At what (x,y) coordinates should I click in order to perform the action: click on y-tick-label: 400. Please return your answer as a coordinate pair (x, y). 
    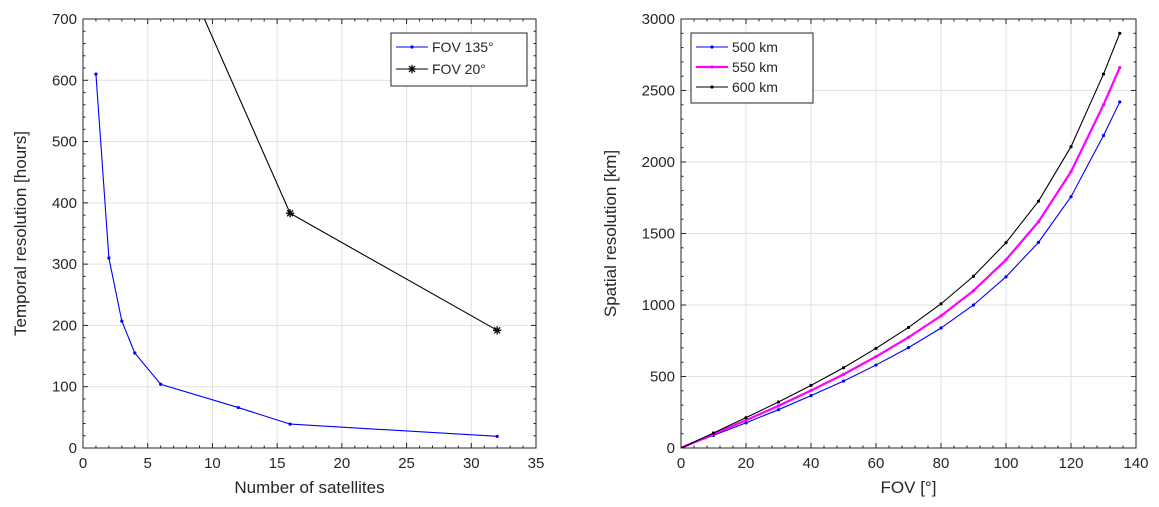
    Looking at the image, I should click on (64, 203).